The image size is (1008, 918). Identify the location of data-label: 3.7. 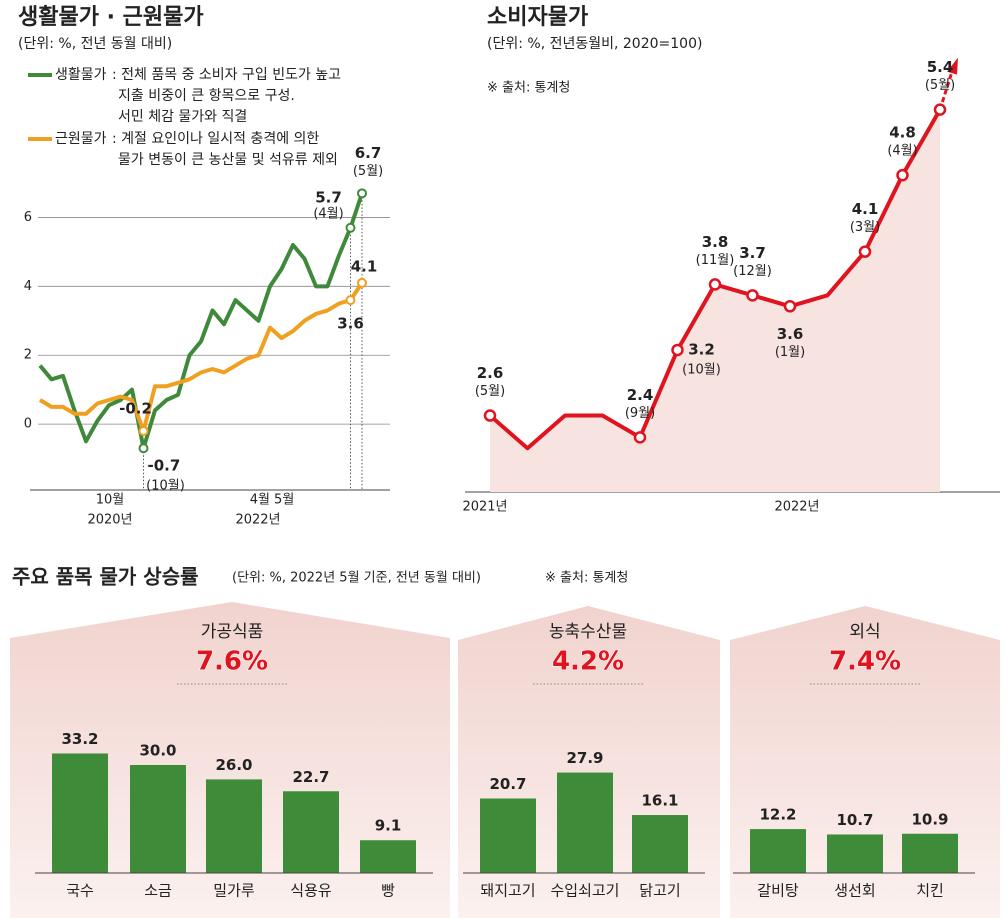
(752, 253).